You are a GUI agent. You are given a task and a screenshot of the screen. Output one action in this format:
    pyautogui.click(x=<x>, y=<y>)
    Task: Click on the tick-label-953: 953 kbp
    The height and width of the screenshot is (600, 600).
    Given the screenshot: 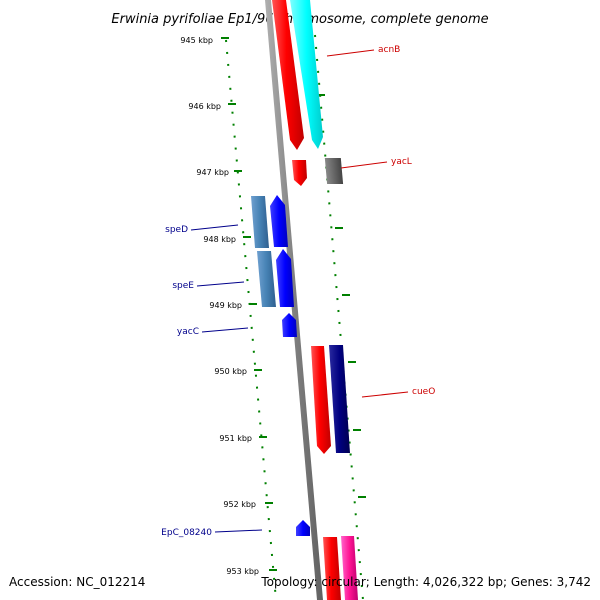 What is the action you would take?
    pyautogui.click(x=242, y=571)
    